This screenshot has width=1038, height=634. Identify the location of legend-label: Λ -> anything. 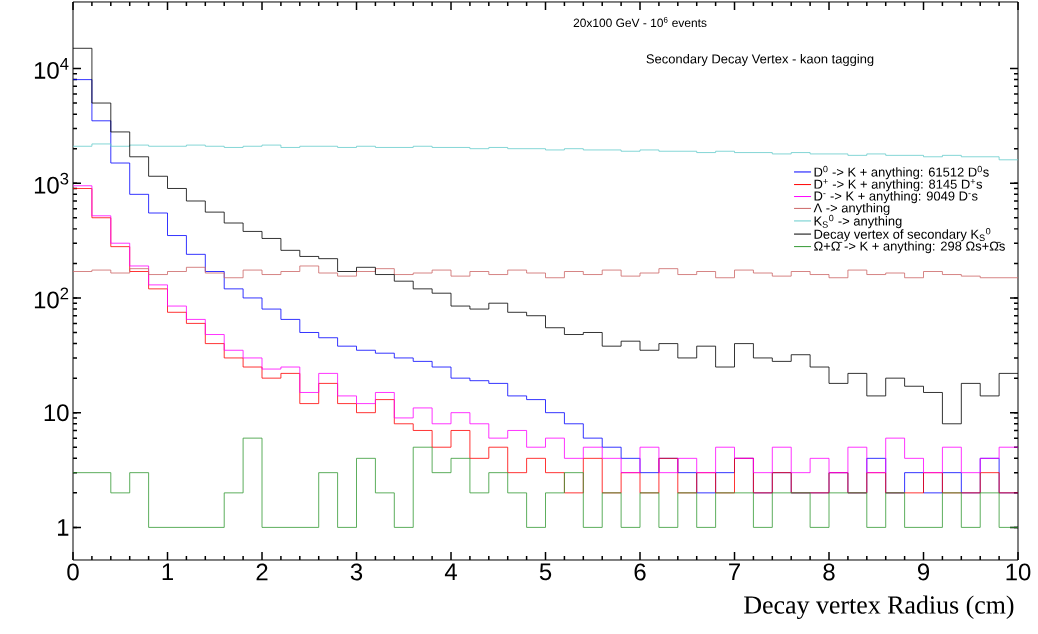
(851, 209).